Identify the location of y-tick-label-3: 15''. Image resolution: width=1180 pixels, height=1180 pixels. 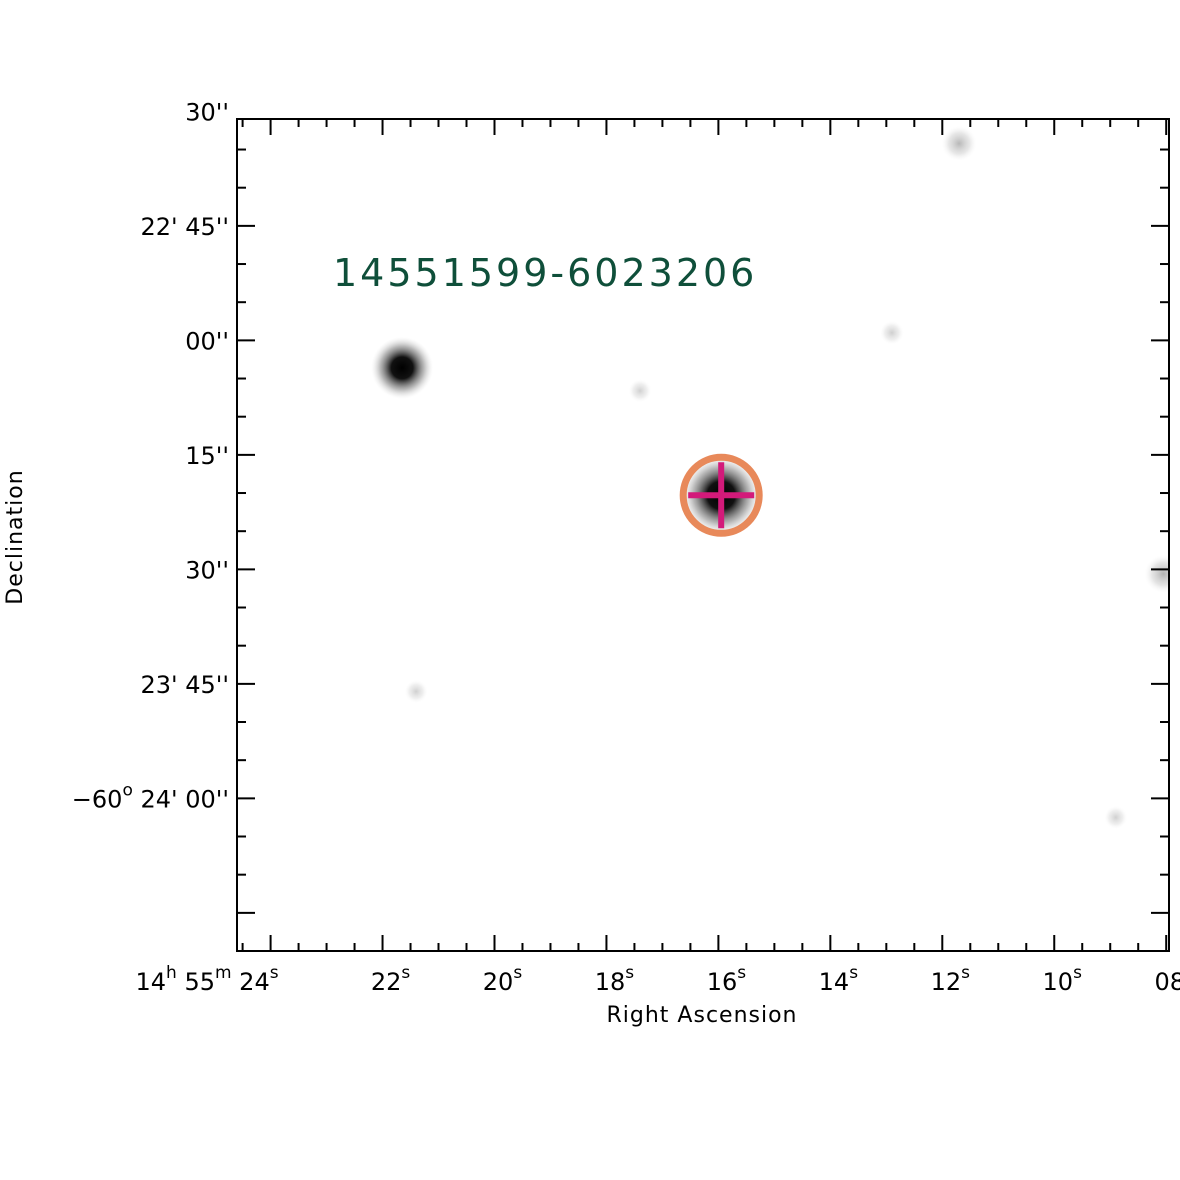
(207, 456).